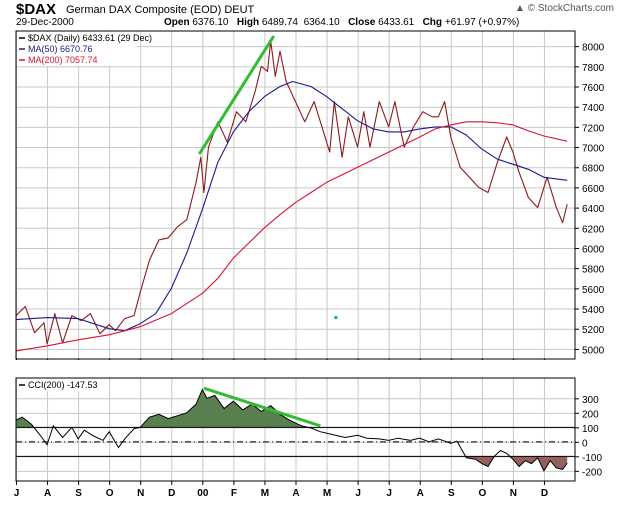  I want to click on cci-xtick-label: 00, so click(203, 493).